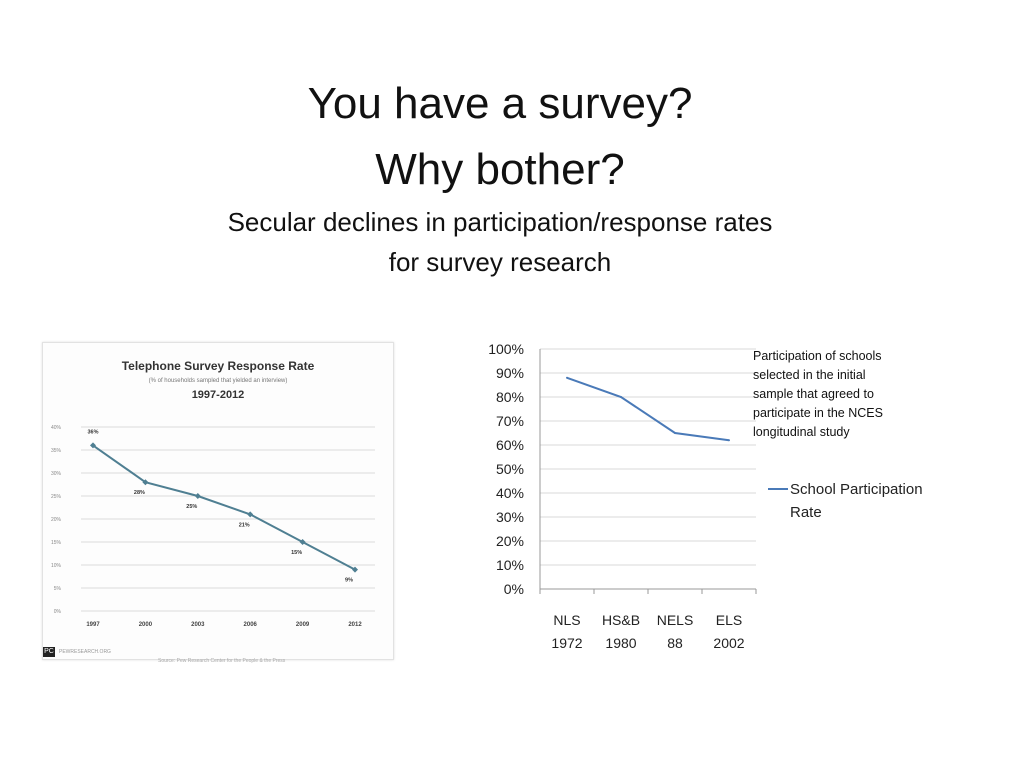 Image resolution: width=1024 pixels, height=768 pixels. Describe the element at coordinates (56, 474) in the screenshot. I see `left-y-tick-label: 30%` at that location.